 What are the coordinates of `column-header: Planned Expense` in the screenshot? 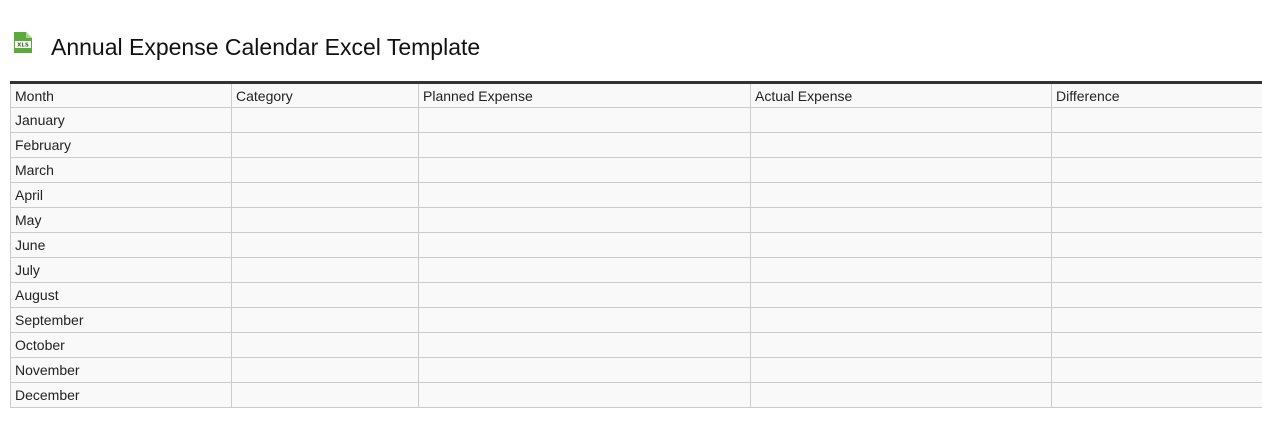 It's located at (584, 95).